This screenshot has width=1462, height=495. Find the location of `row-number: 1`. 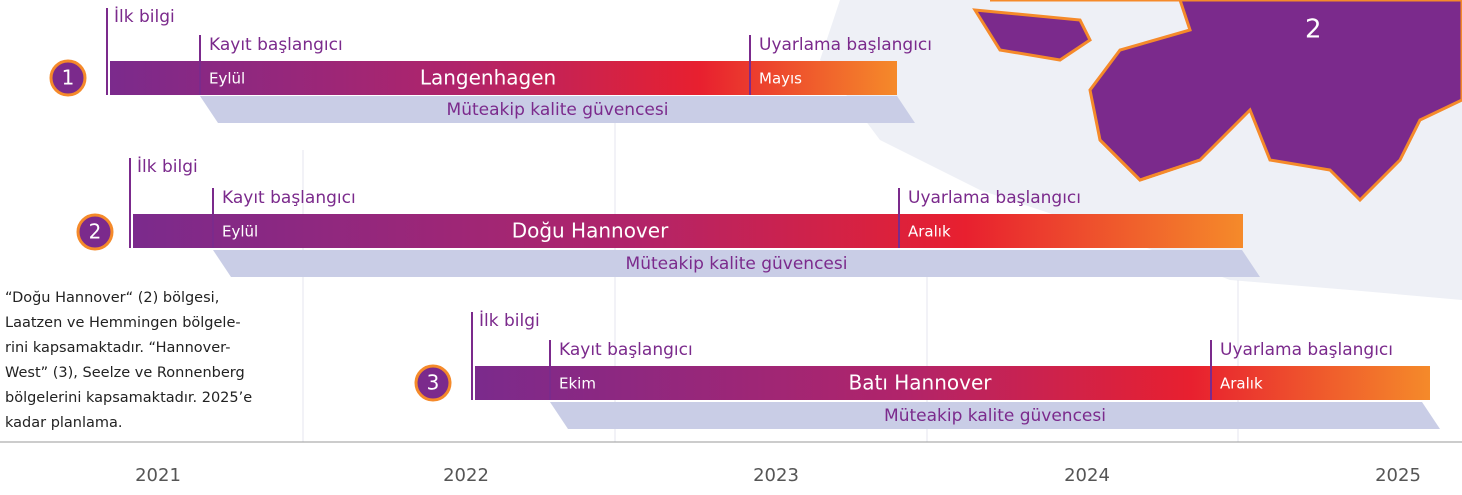

row-number: 1 is located at coordinates (68, 78).